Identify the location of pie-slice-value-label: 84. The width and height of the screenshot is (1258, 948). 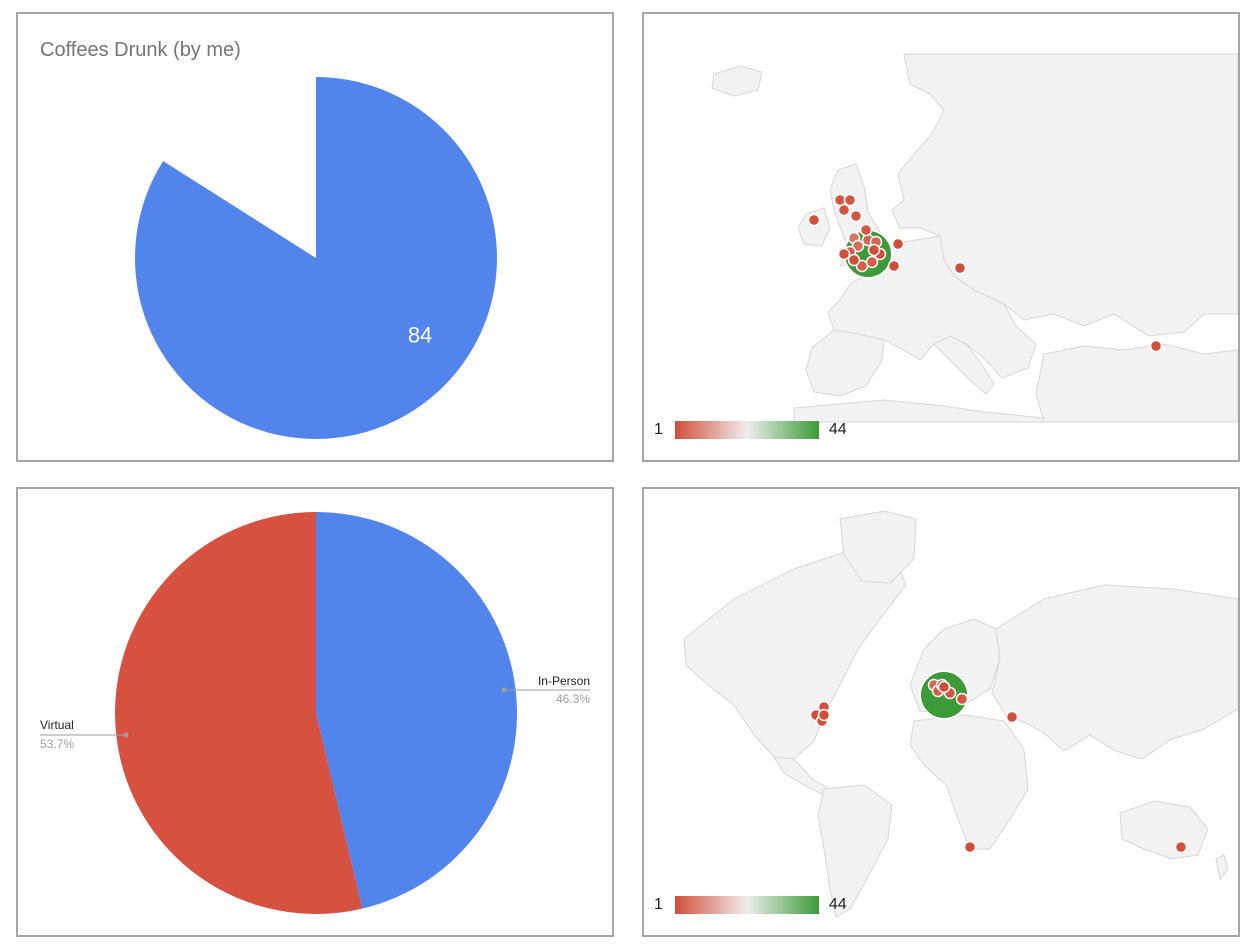
(420, 334).